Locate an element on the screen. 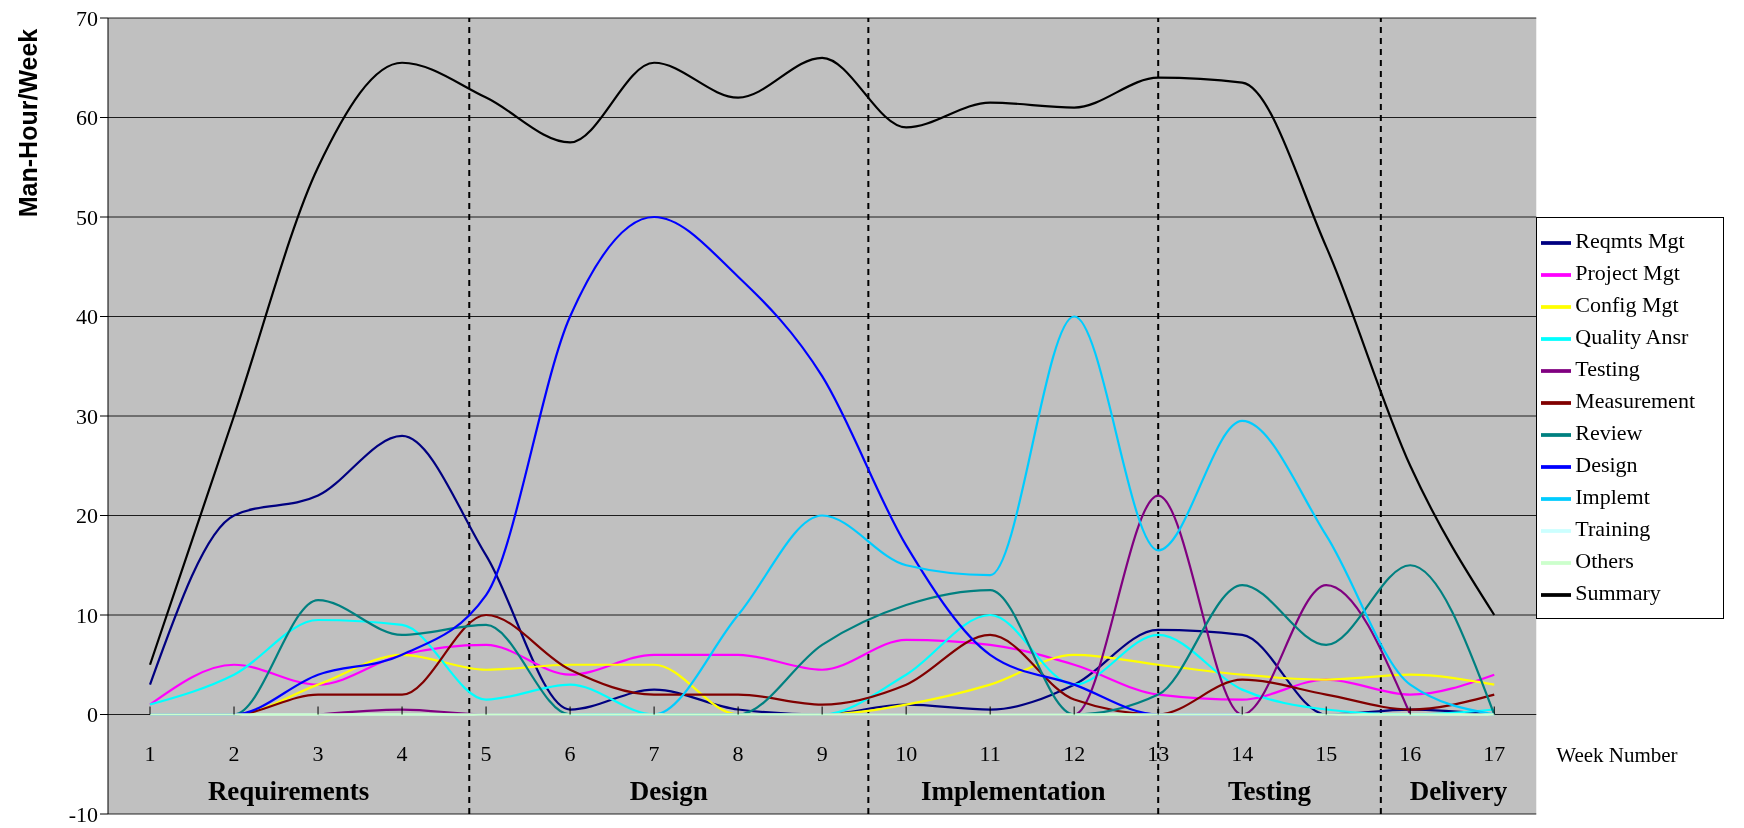  legend-label: Others is located at coordinates (1604, 560).